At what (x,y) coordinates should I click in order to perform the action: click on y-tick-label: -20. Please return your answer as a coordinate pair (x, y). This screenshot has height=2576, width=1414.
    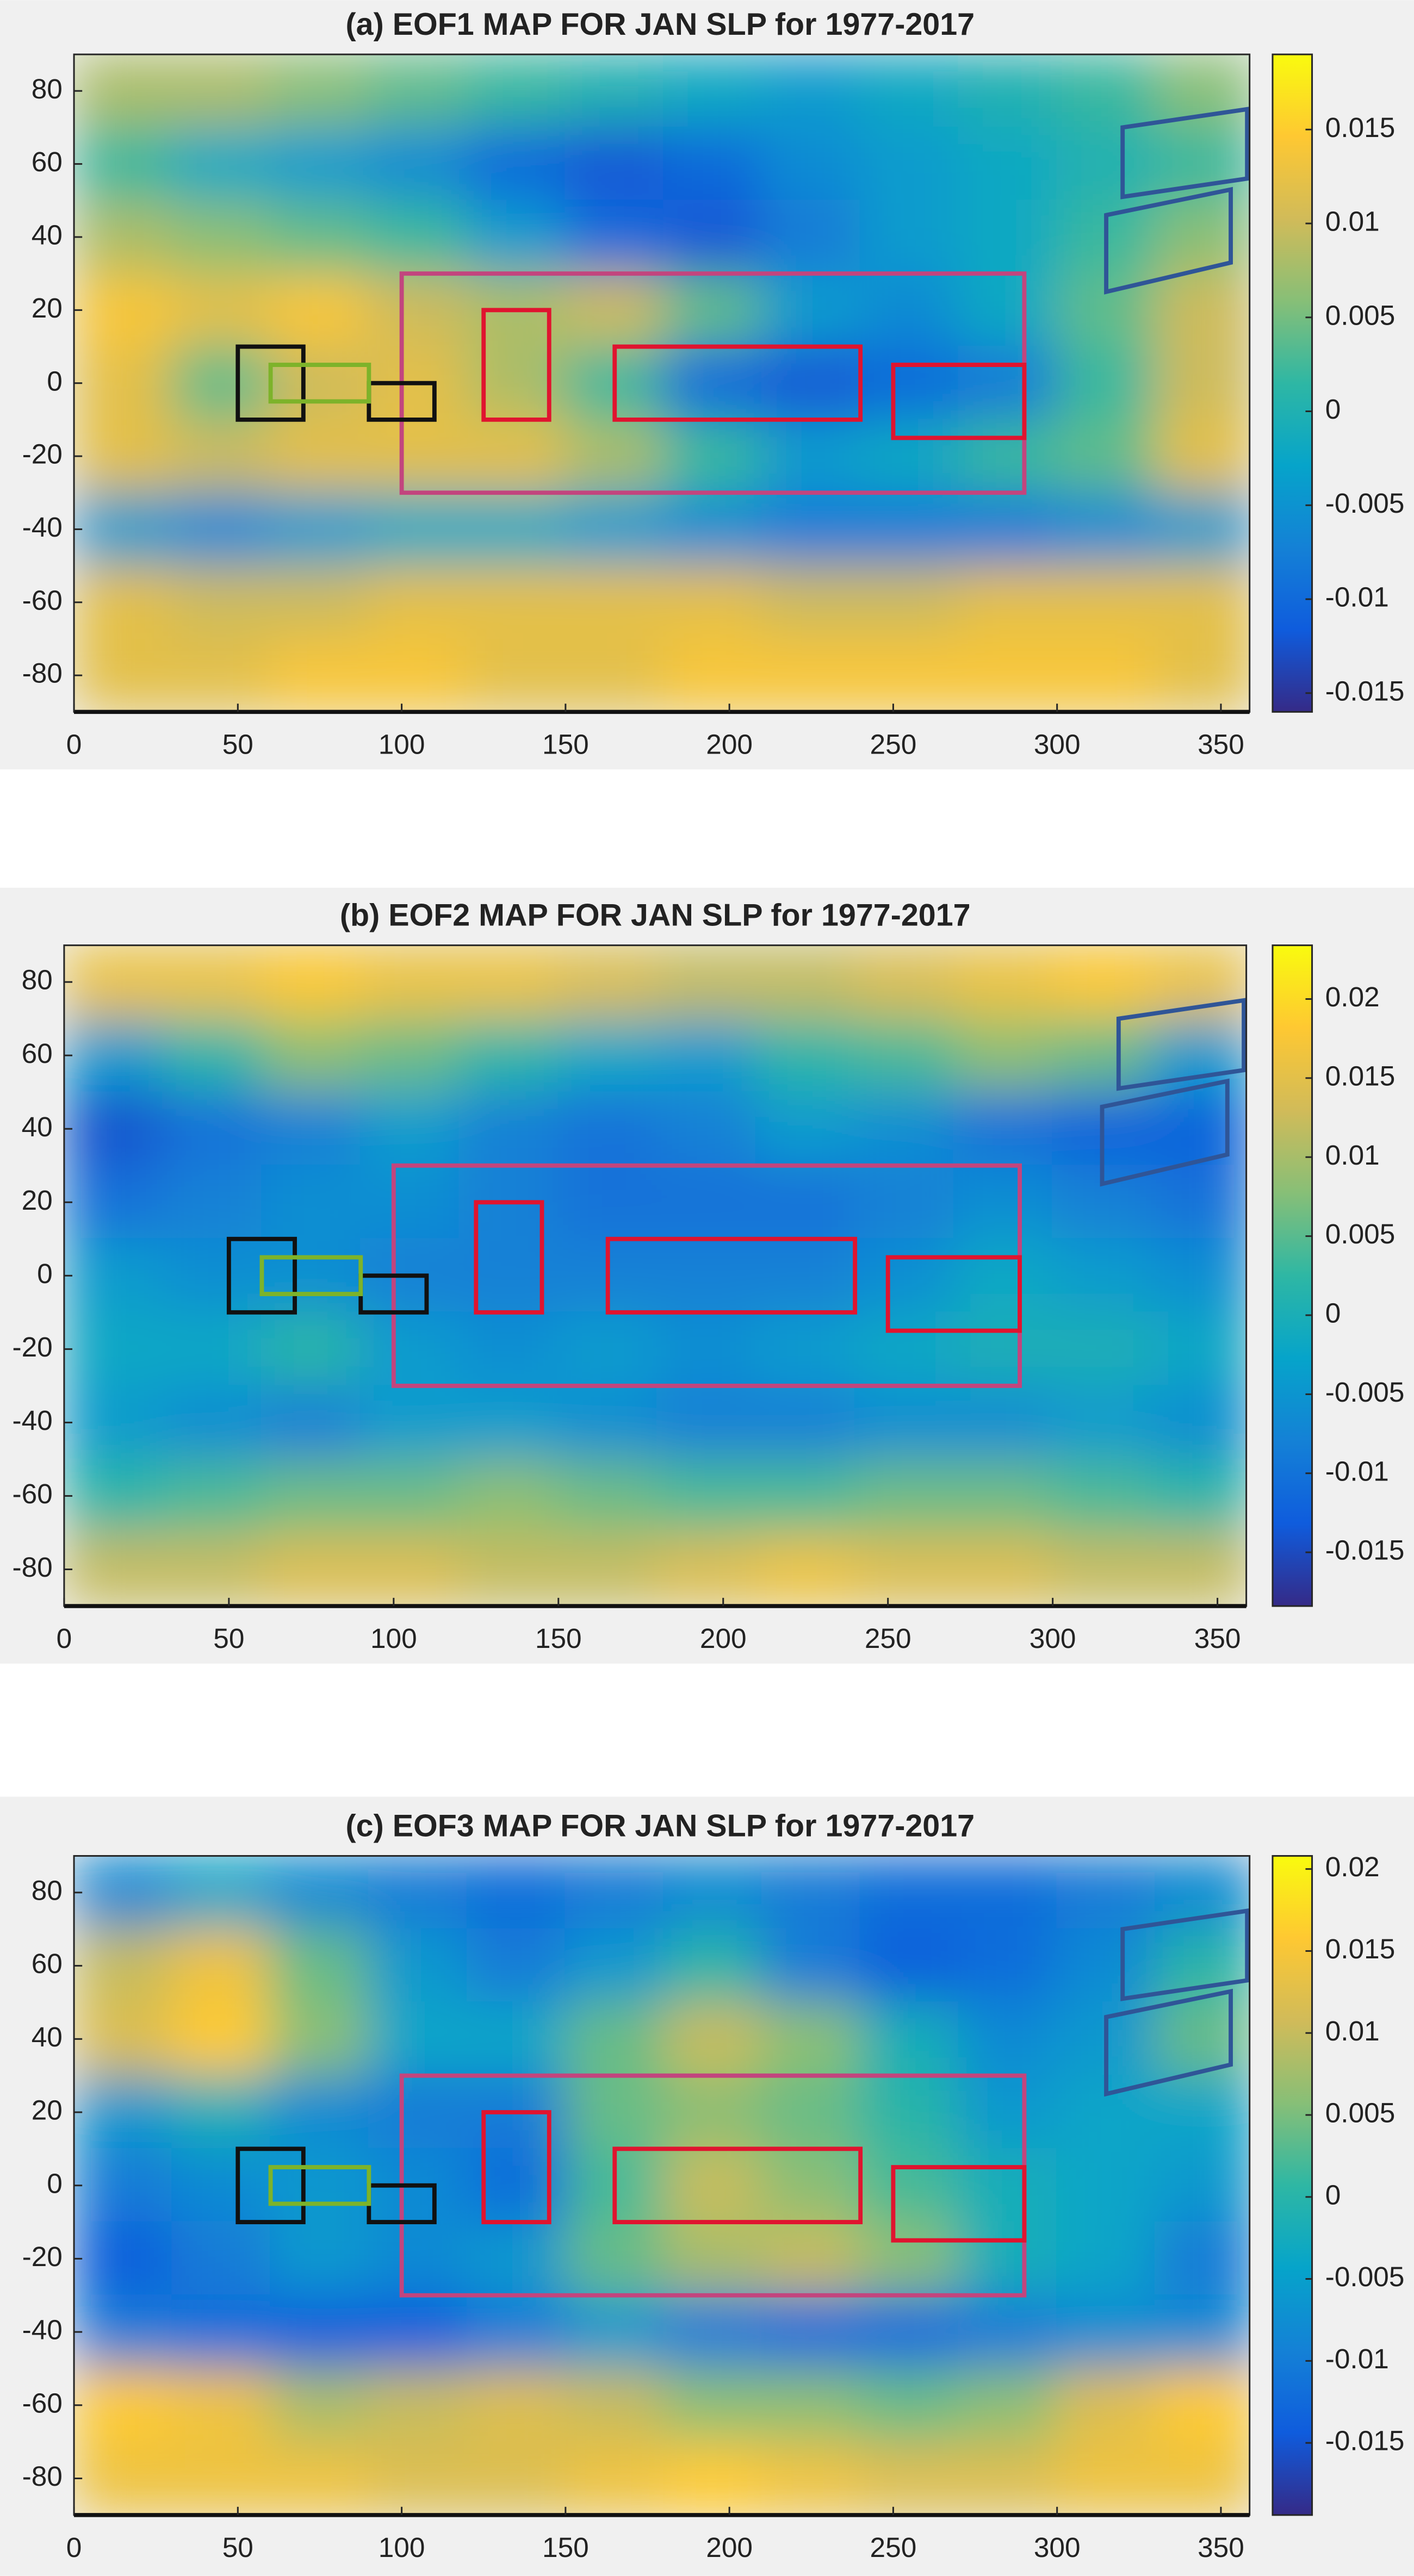
    Looking at the image, I should click on (42, 454).